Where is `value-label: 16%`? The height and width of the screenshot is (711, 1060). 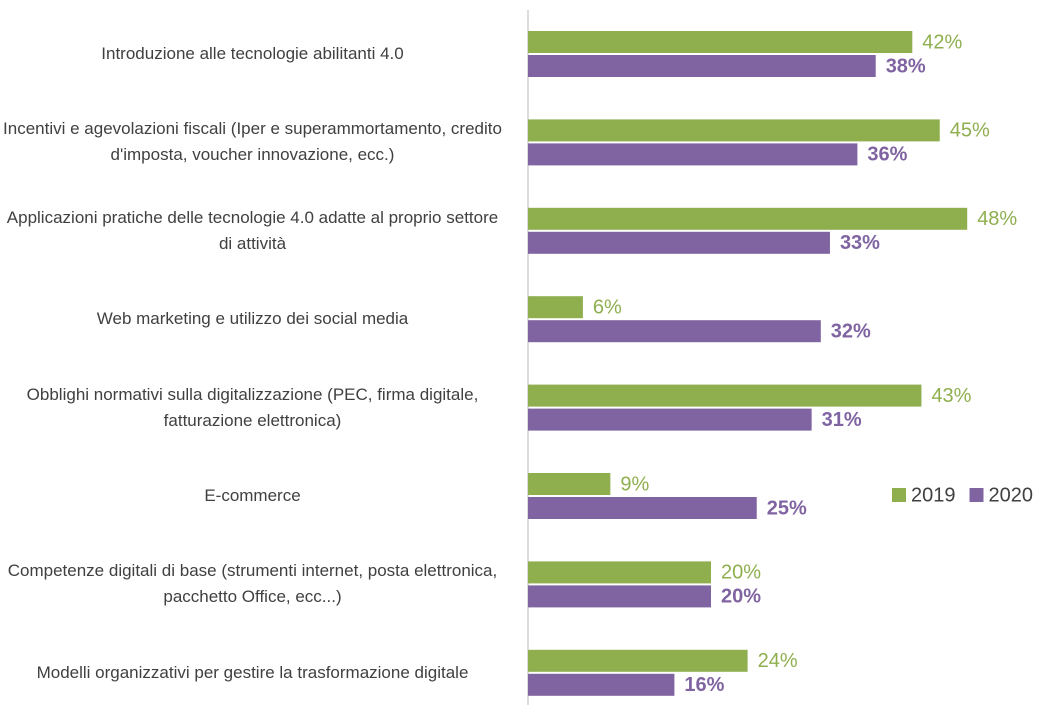
value-label: 16% is located at coordinates (704, 685).